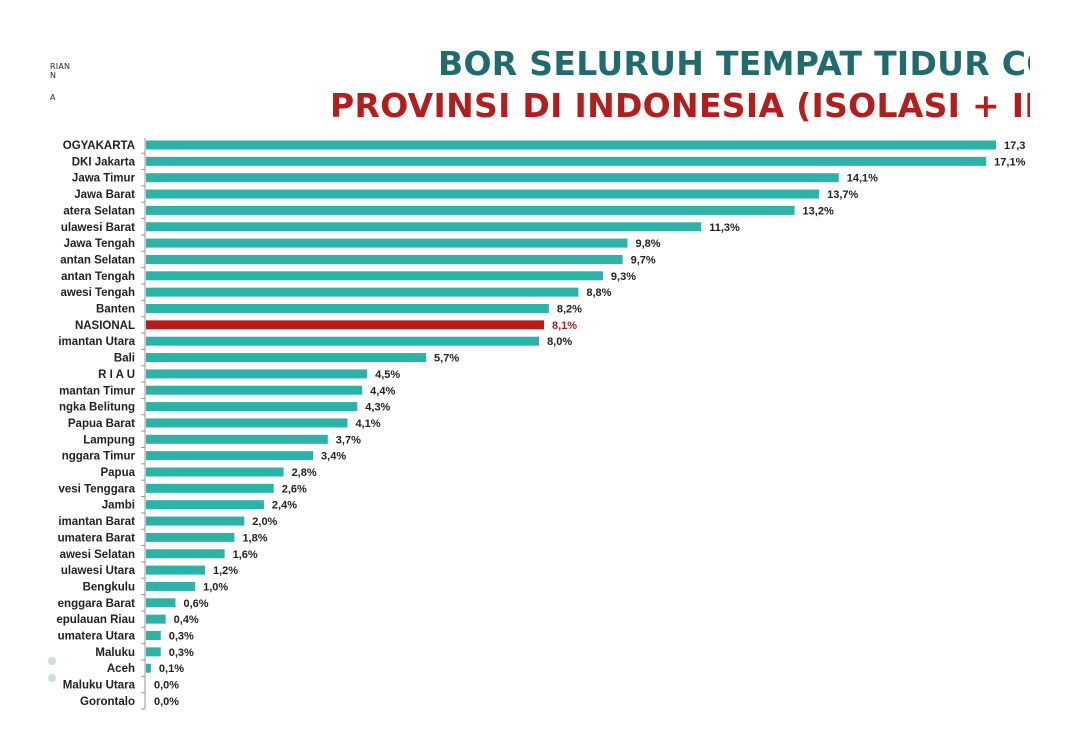 The height and width of the screenshot is (735, 1080). Describe the element at coordinates (97, 555) in the screenshot. I see `category-label: awesi Selatan` at that location.